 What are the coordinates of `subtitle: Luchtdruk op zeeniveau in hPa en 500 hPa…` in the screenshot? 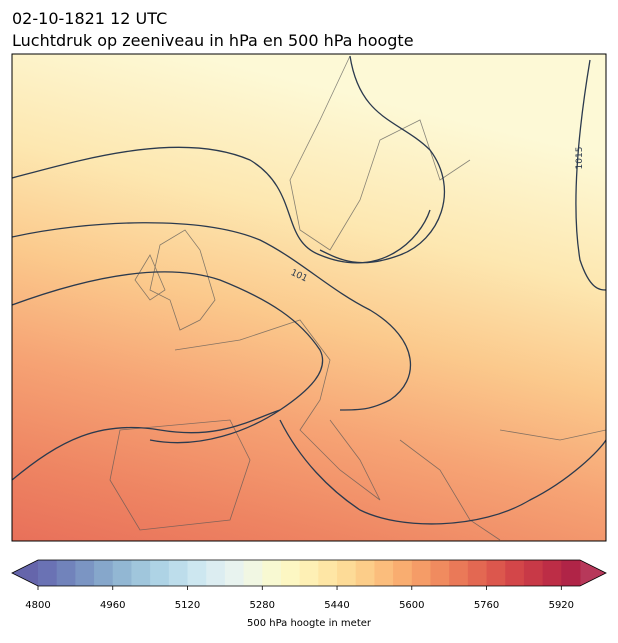 It's located at (213, 40).